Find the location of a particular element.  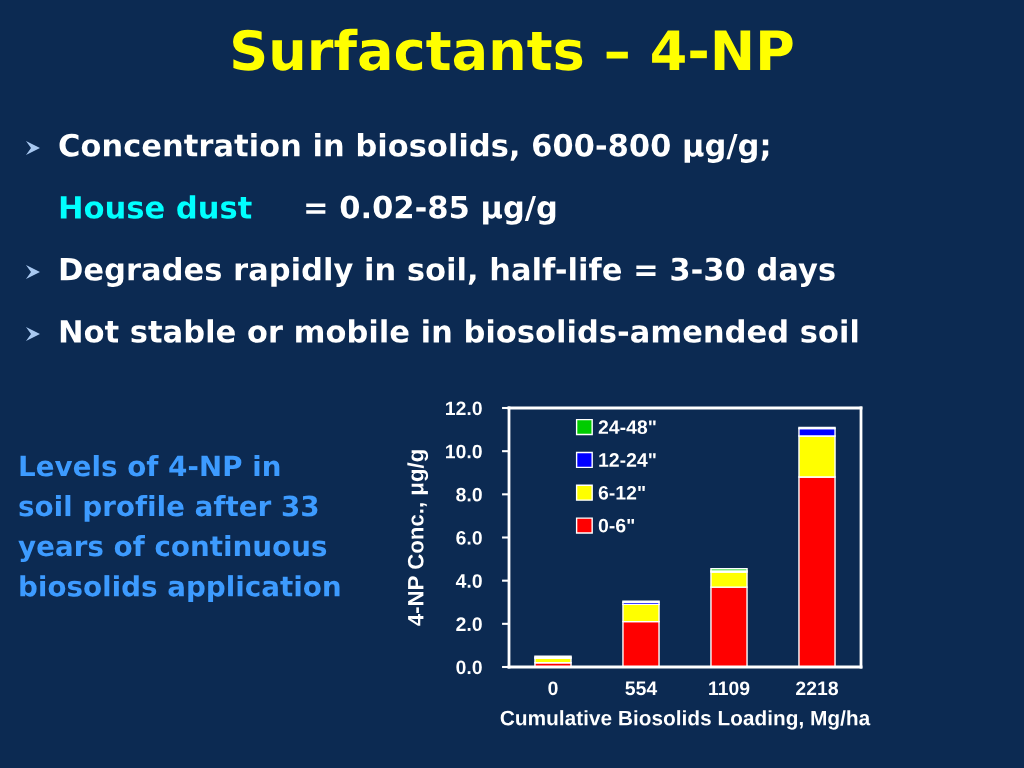

text: Concentration in biosolids, 600-800 μg/g; is located at coordinates (414, 148).